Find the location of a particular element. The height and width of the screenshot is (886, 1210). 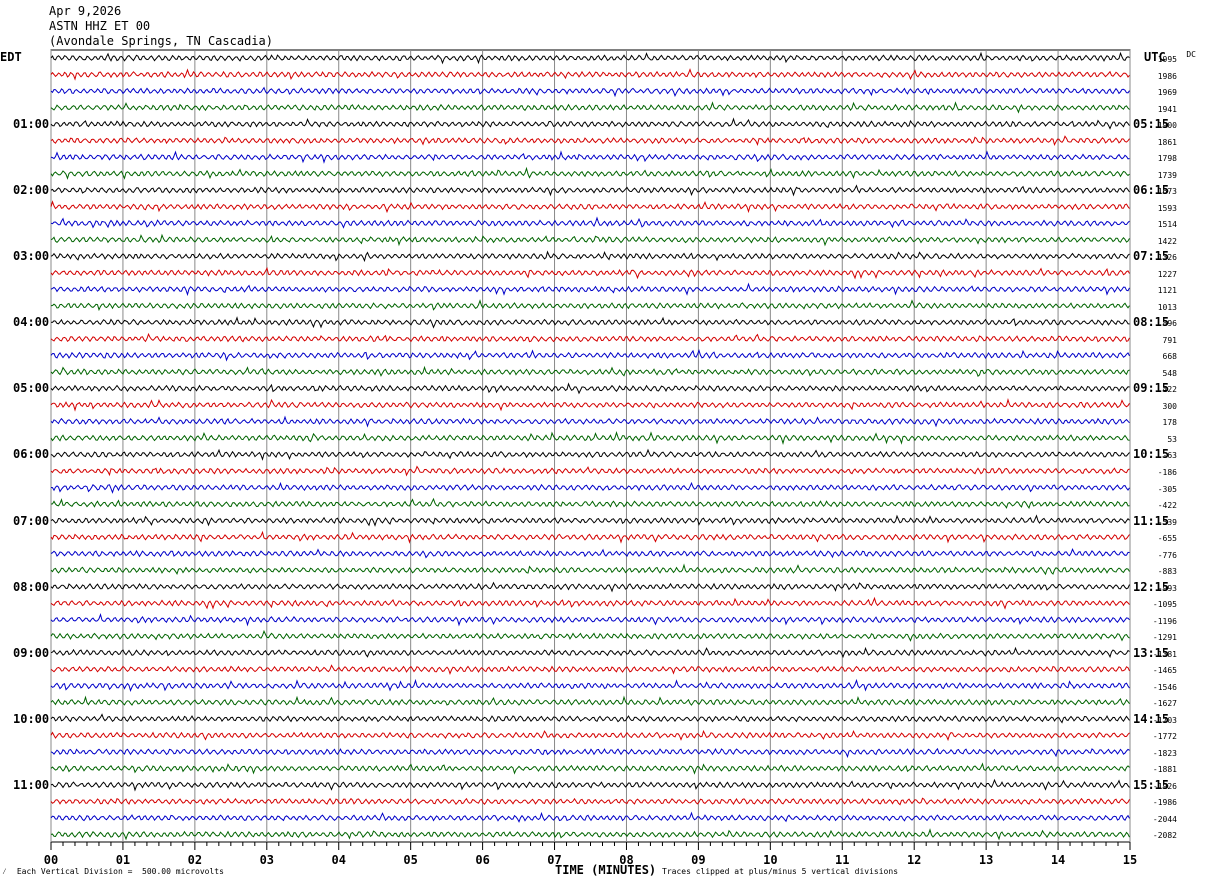

dc-offset-label: -1291 is located at coordinates (1164, 638).